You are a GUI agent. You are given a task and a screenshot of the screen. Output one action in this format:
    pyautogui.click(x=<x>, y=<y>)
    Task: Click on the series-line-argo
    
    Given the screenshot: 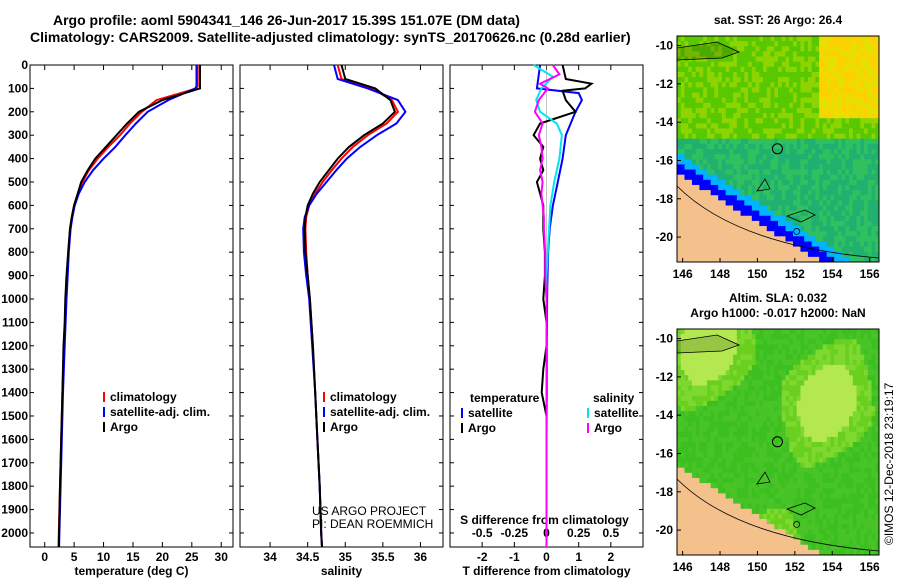 What is the action you would take?
    pyautogui.click(x=350, y=306)
    